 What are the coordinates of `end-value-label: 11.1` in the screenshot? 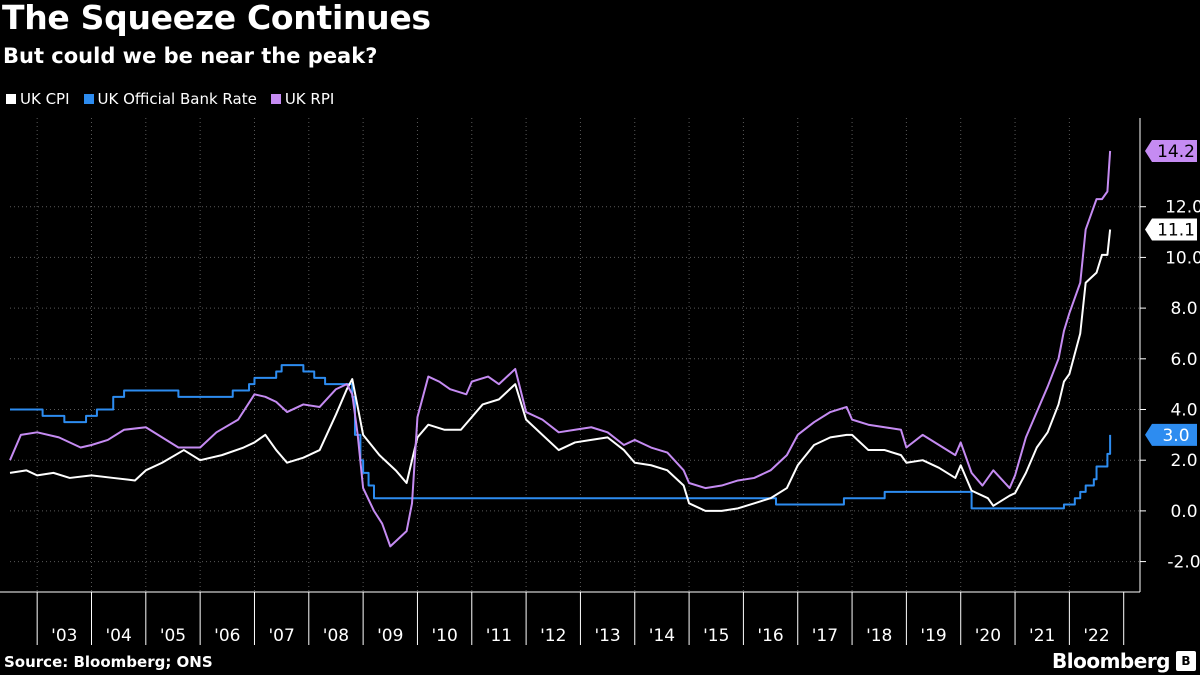 It's located at (1176, 231).